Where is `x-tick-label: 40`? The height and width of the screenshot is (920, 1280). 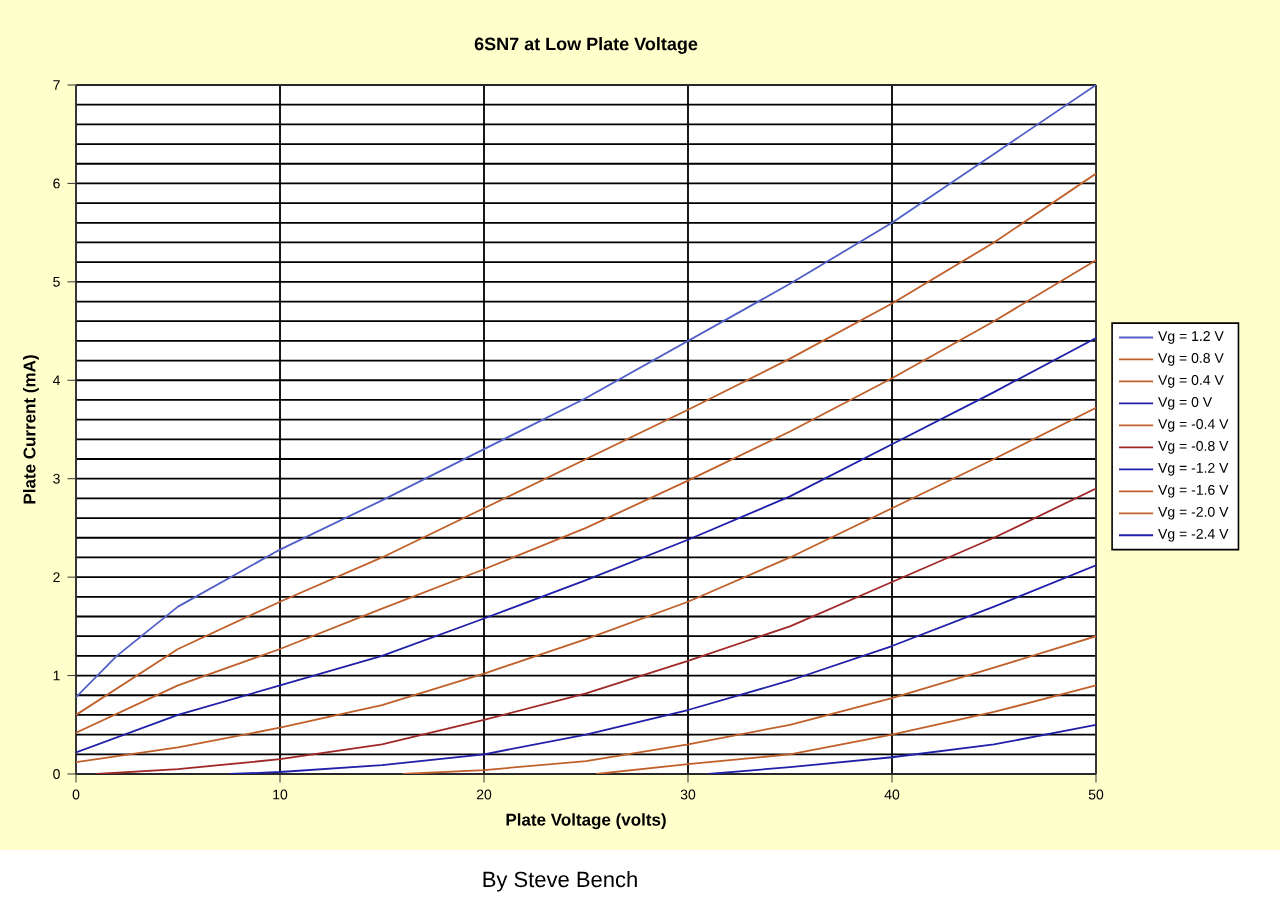
x-tick-label: 40 is located at coordinates (892, 794).